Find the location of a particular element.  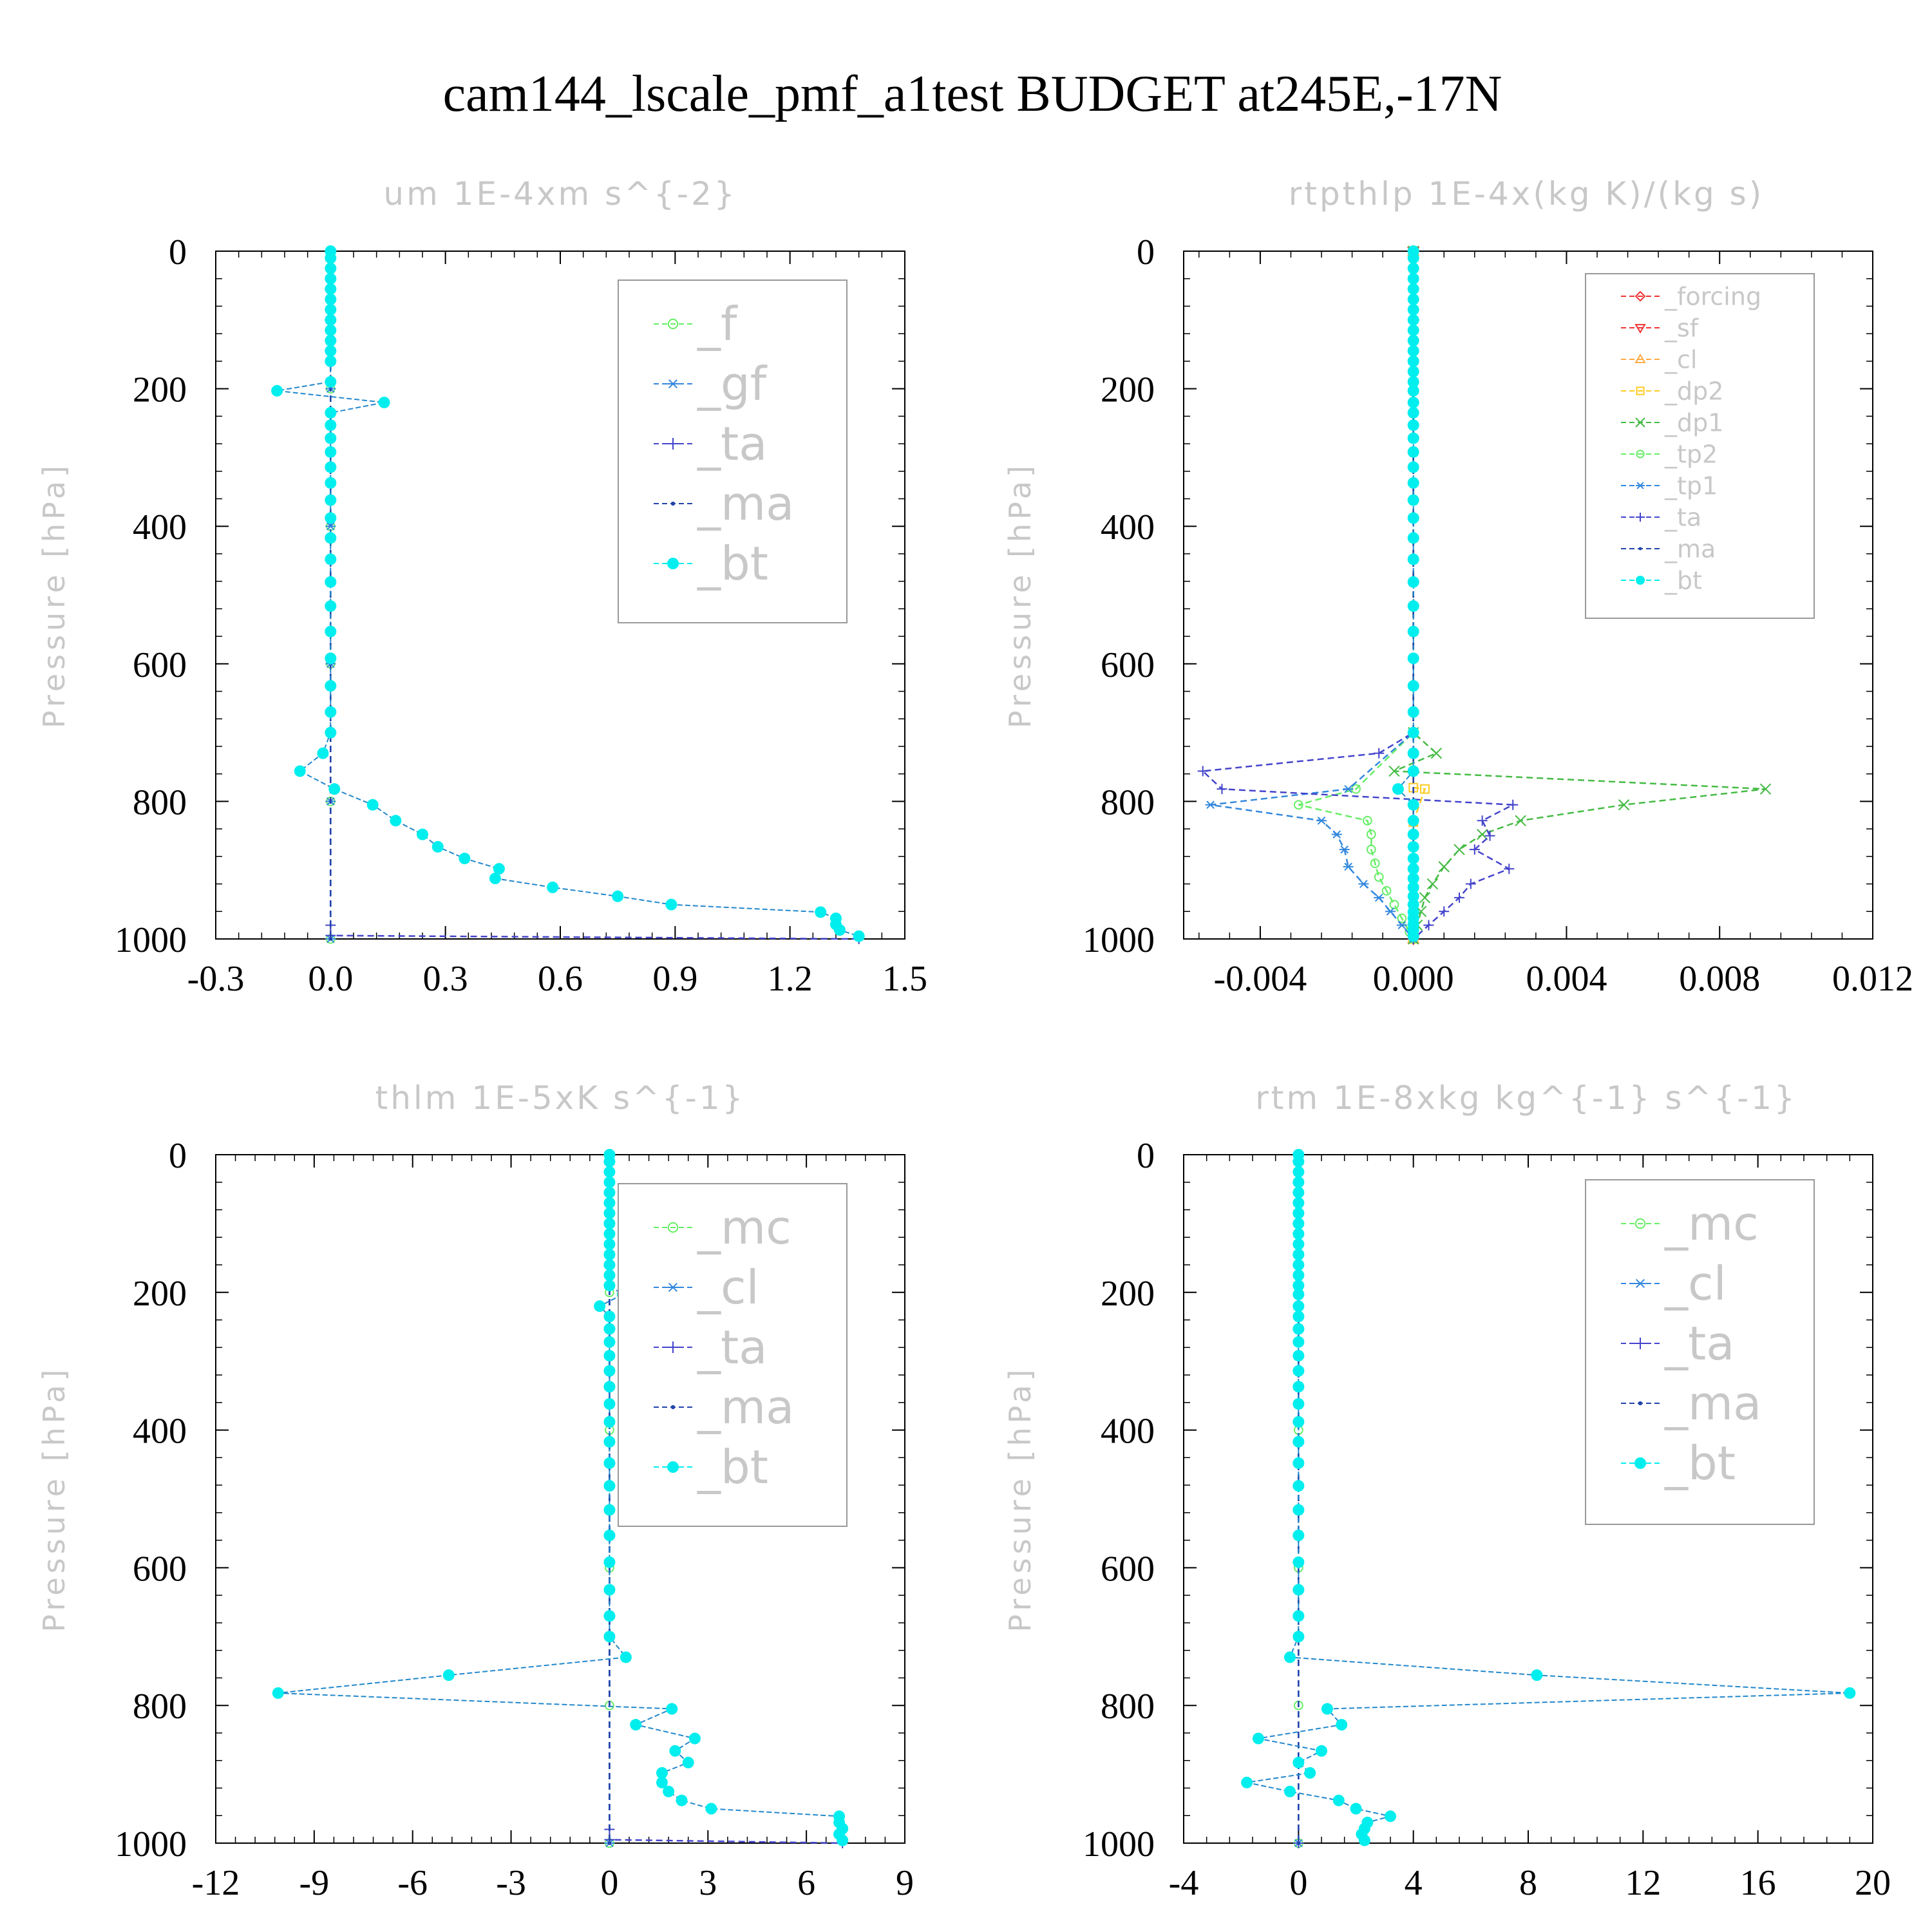

legend-label: _tp2 is located at coordinates (1691, 454).